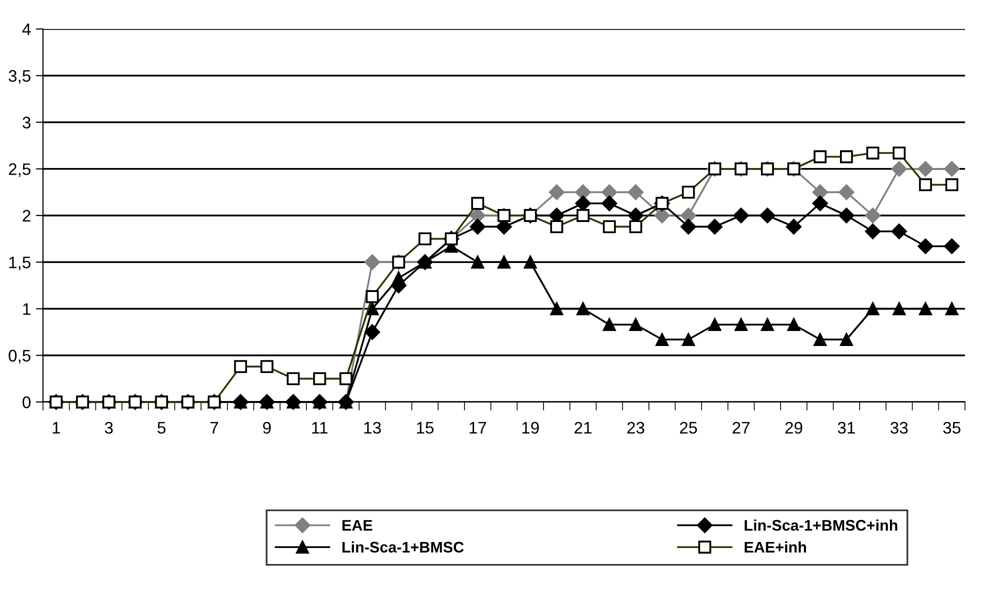 The image size is (996, 602). Describe the element at coordinates (821, 525) in the screenshot. I see `legend-label: Lin-Sca-1+BMSC+inh` at that location.